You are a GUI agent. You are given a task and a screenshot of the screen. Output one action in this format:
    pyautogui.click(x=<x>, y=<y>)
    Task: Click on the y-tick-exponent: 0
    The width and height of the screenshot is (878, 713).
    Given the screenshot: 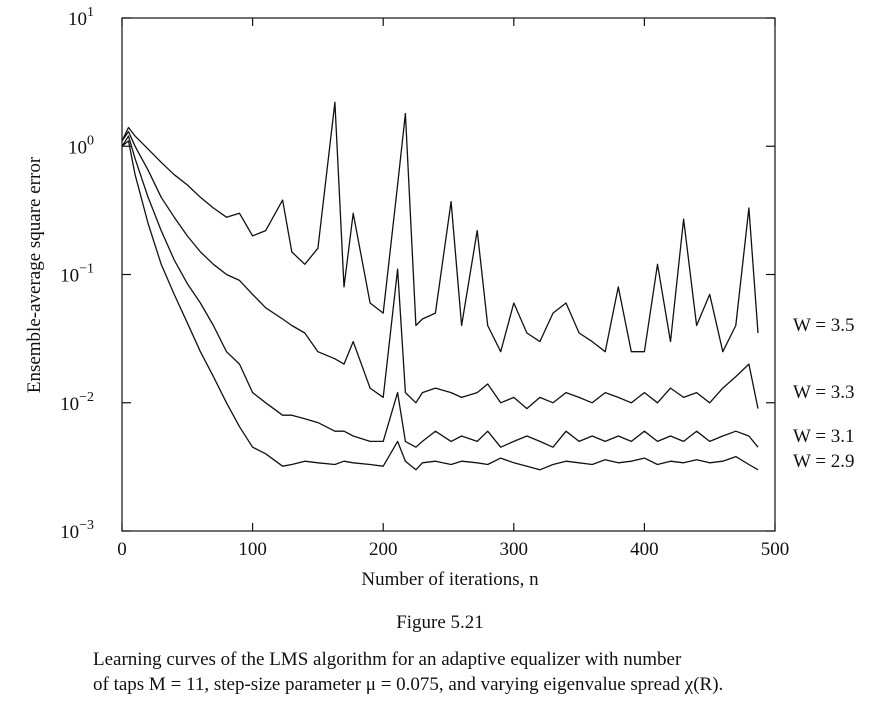 What is the action you would take?
    pyautogui.click(x=90, y=140)
    